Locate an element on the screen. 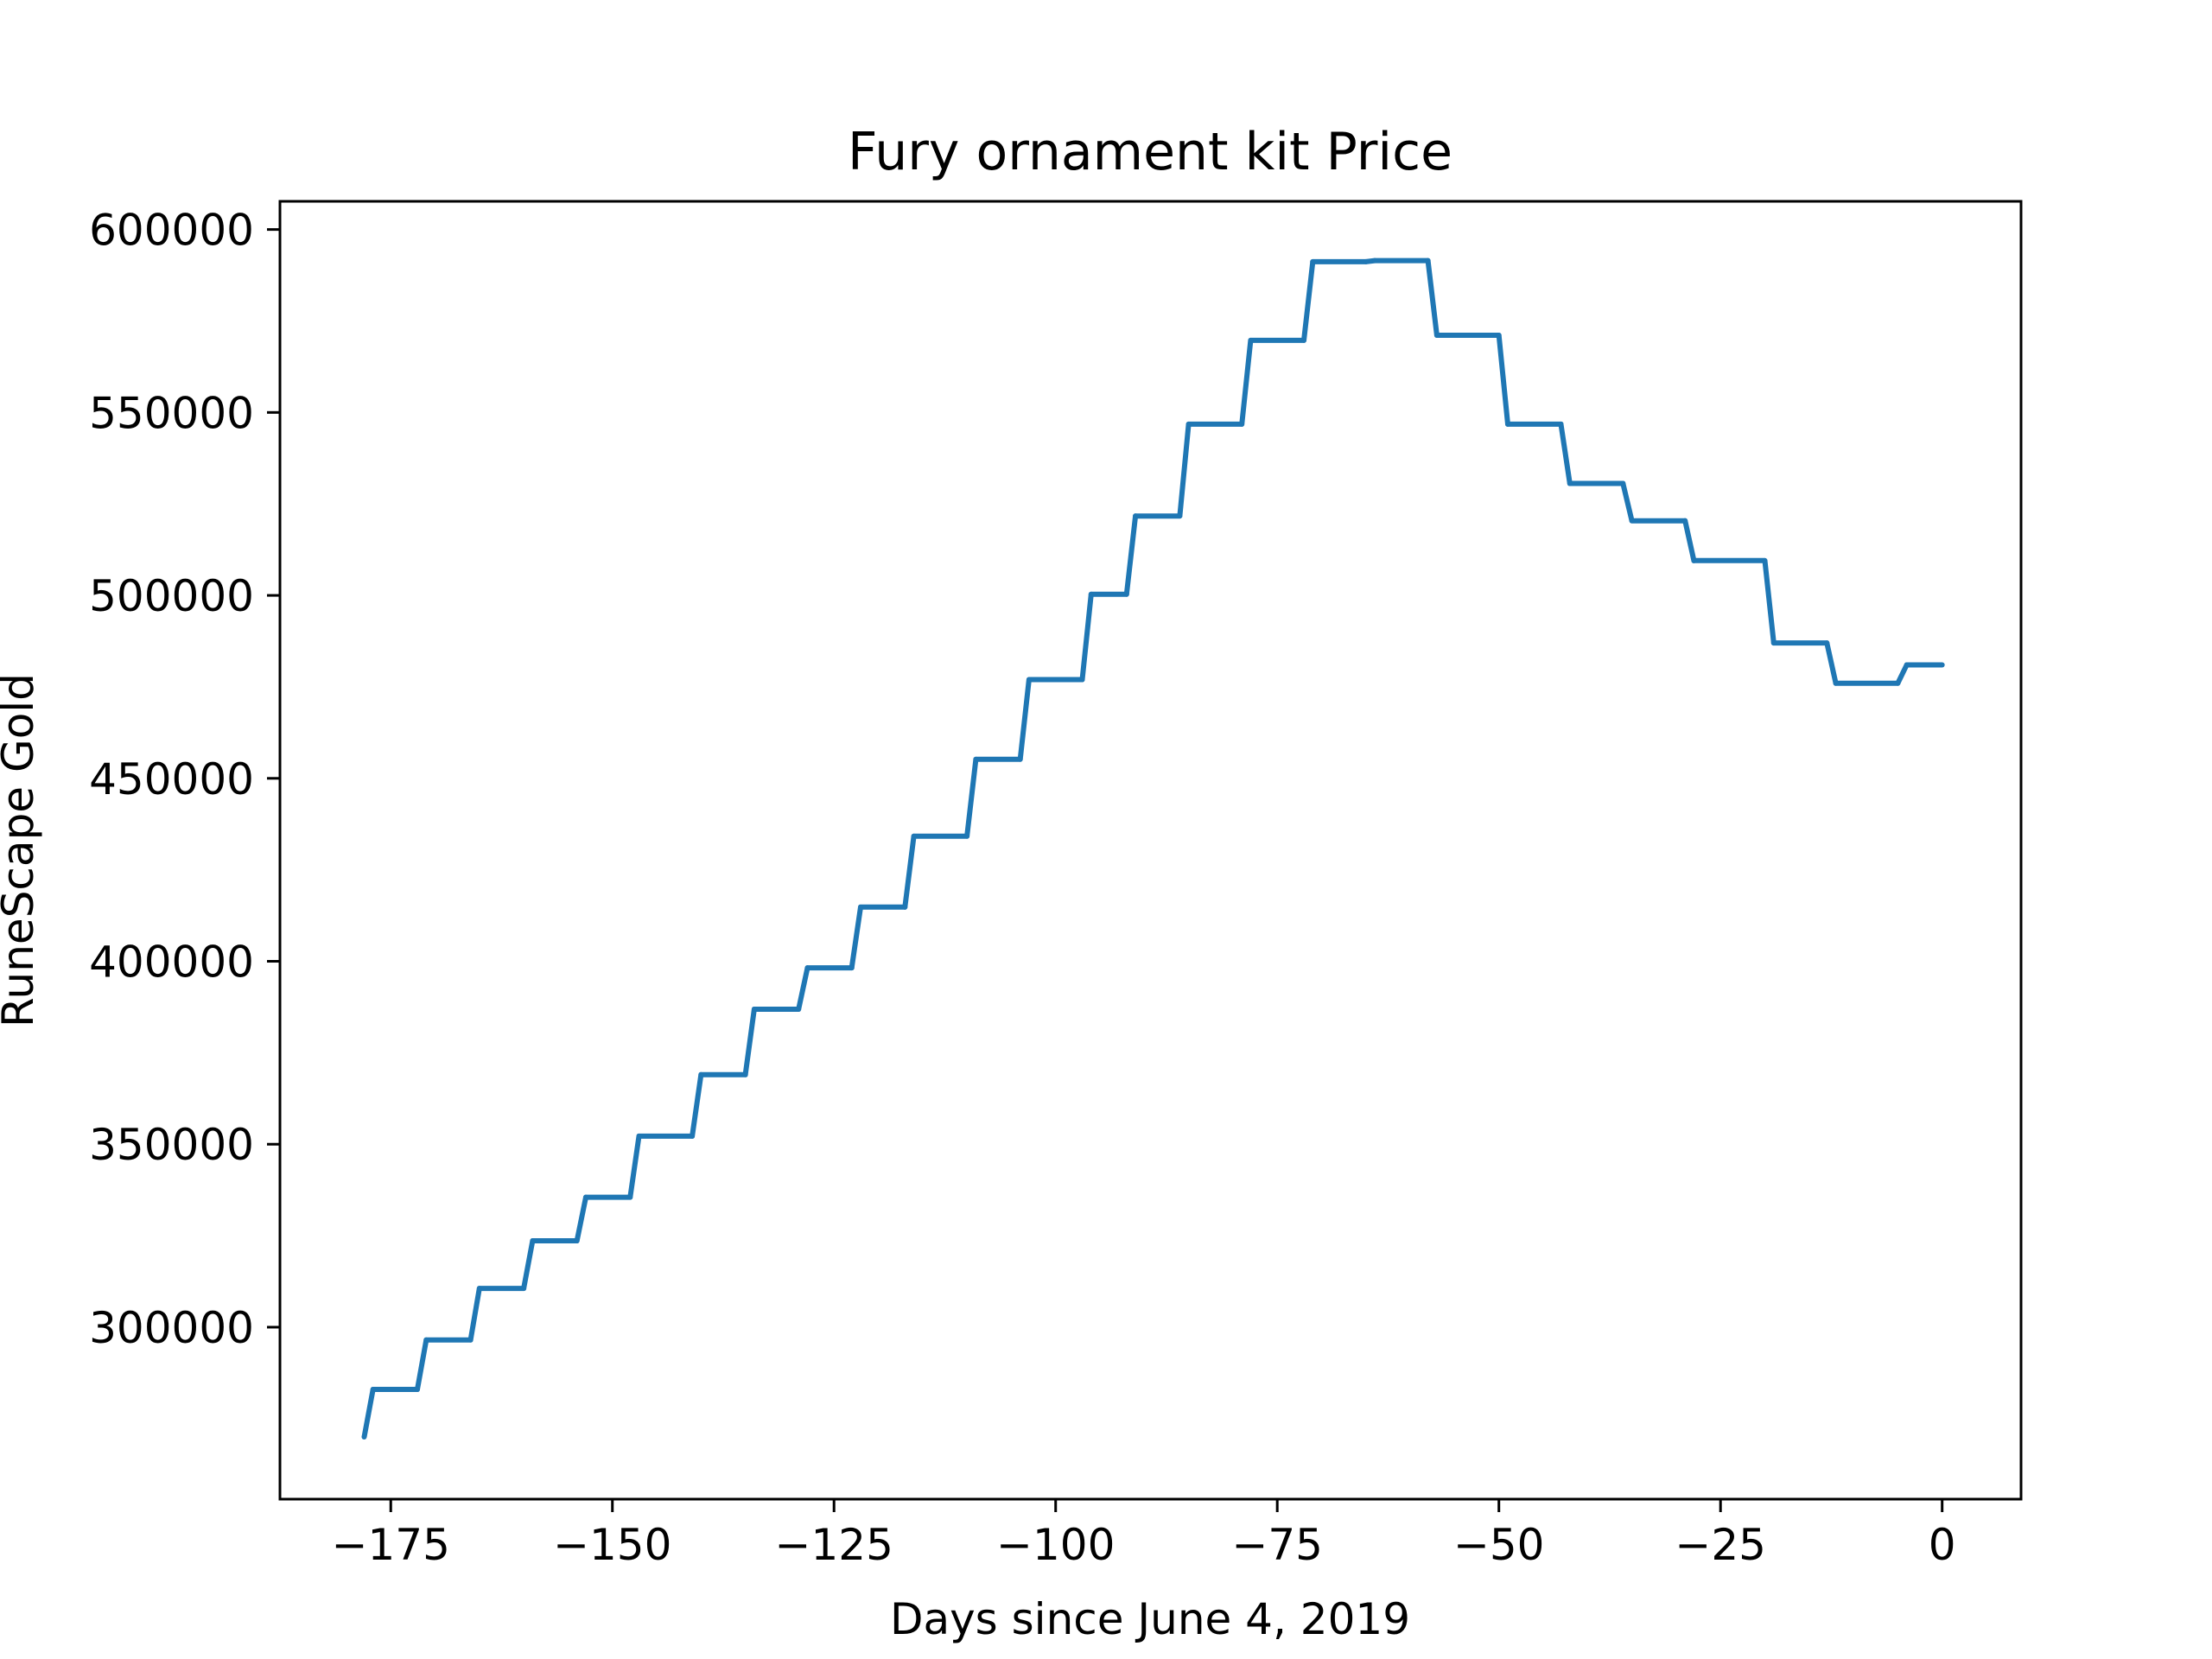 The height and width of the screenshot is (1659, 2212). x-tick-label: −25 is located at coordinates (1720, 1545).